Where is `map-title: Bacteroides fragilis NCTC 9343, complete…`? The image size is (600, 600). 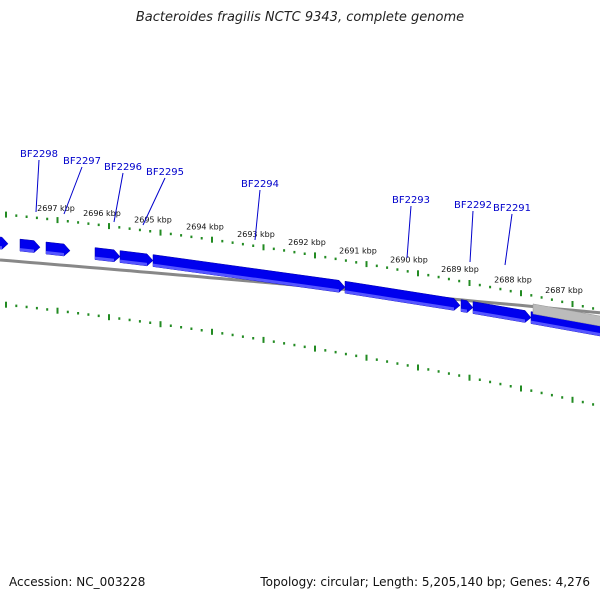
map-title: Bacteroides fragilis NCTC 9343, complete… is located at coordinates (300, 17).